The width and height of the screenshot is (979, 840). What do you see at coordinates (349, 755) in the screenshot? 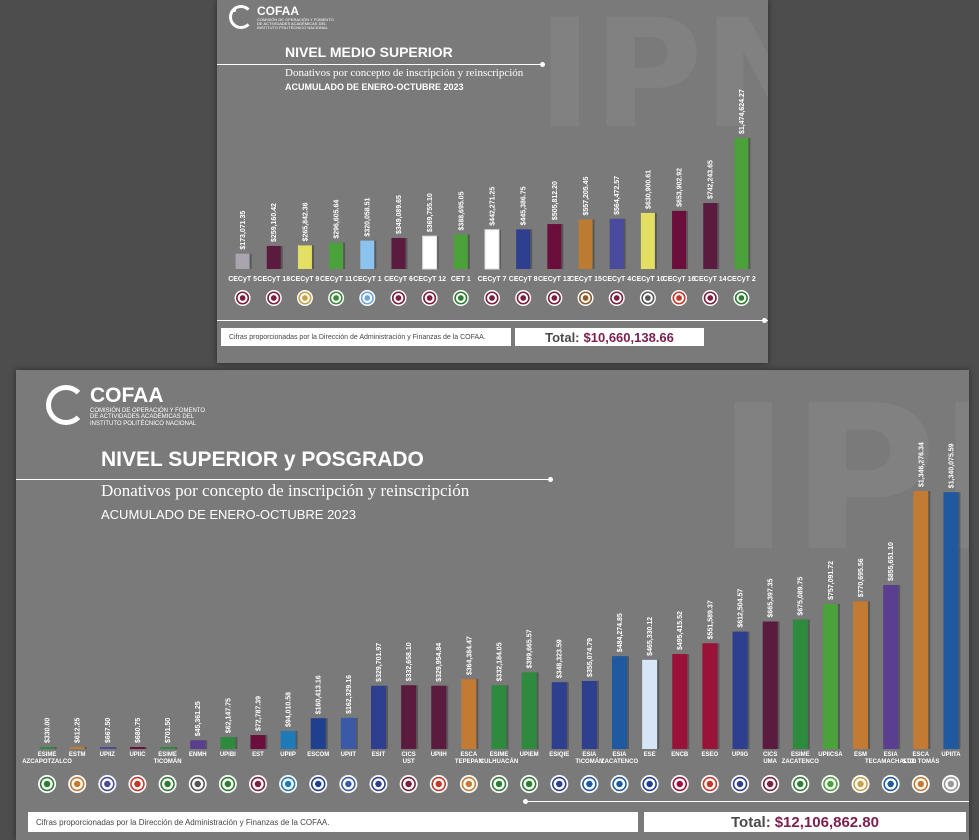
I see `category-label: UPIIT` at bounding box center [349, 755].